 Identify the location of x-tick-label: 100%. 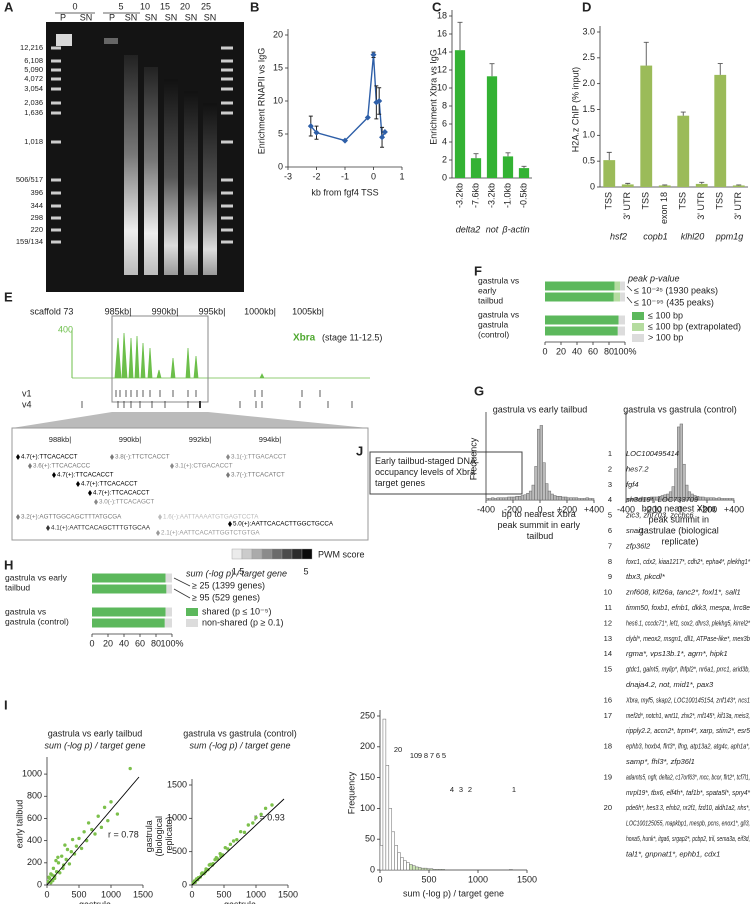
(624, 351).